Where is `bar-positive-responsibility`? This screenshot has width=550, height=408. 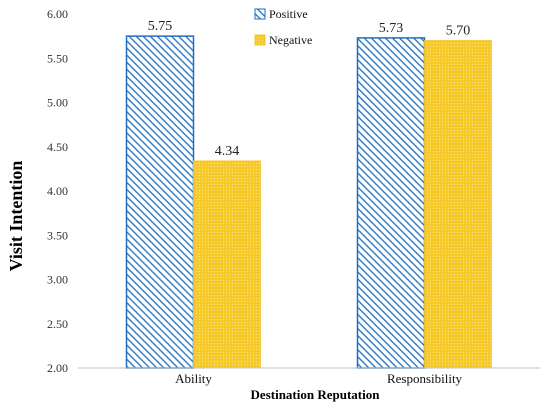
bar-positive-responsibility is located at coordinates (391, 203).